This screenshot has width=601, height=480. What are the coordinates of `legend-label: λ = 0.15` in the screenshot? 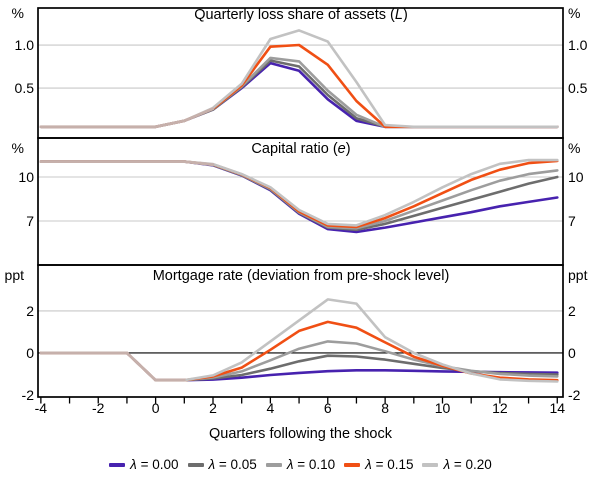 It's located at (389, 464).